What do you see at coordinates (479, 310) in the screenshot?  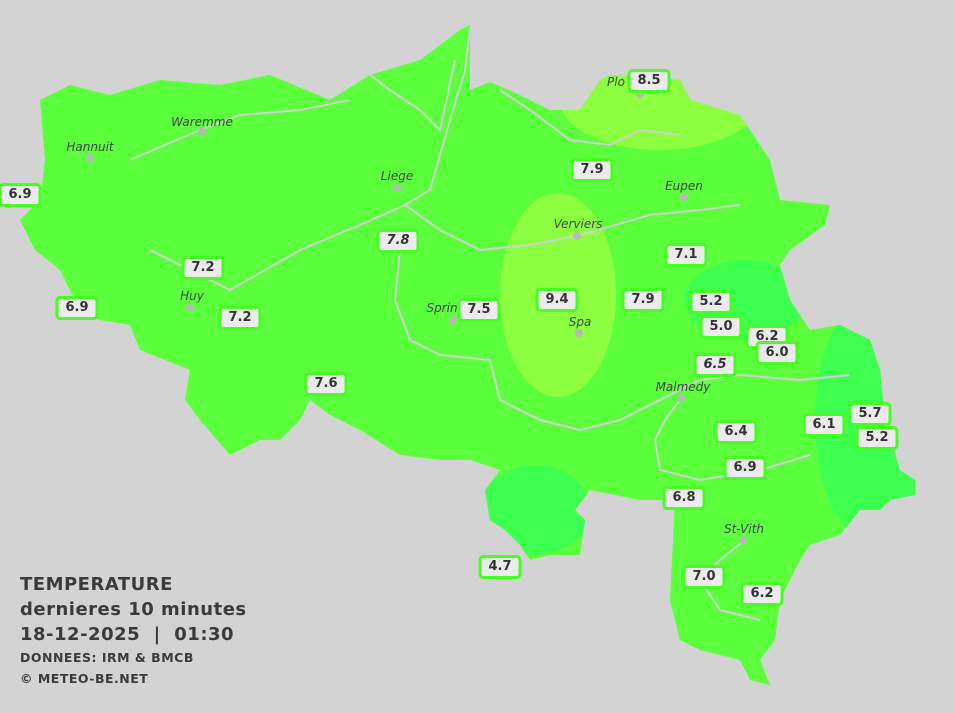 I see `station-temperature-label: 7.5` at bounding box center [479, 310].